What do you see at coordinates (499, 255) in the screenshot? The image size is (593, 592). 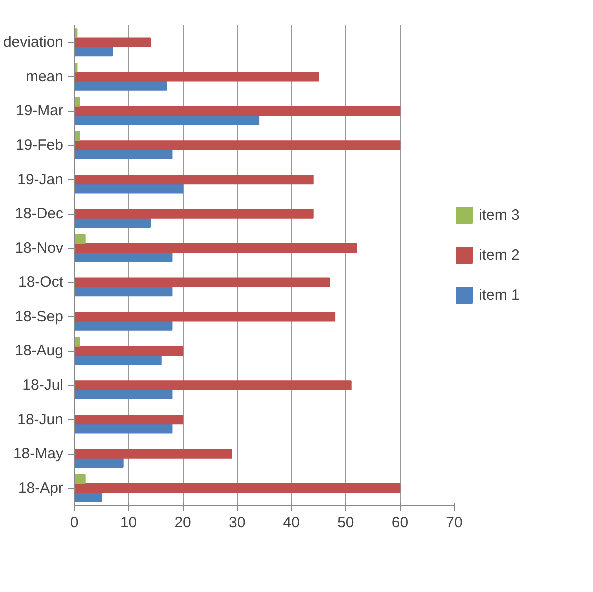 I see `legend-label: item 2` at bounding box center [499, 255].